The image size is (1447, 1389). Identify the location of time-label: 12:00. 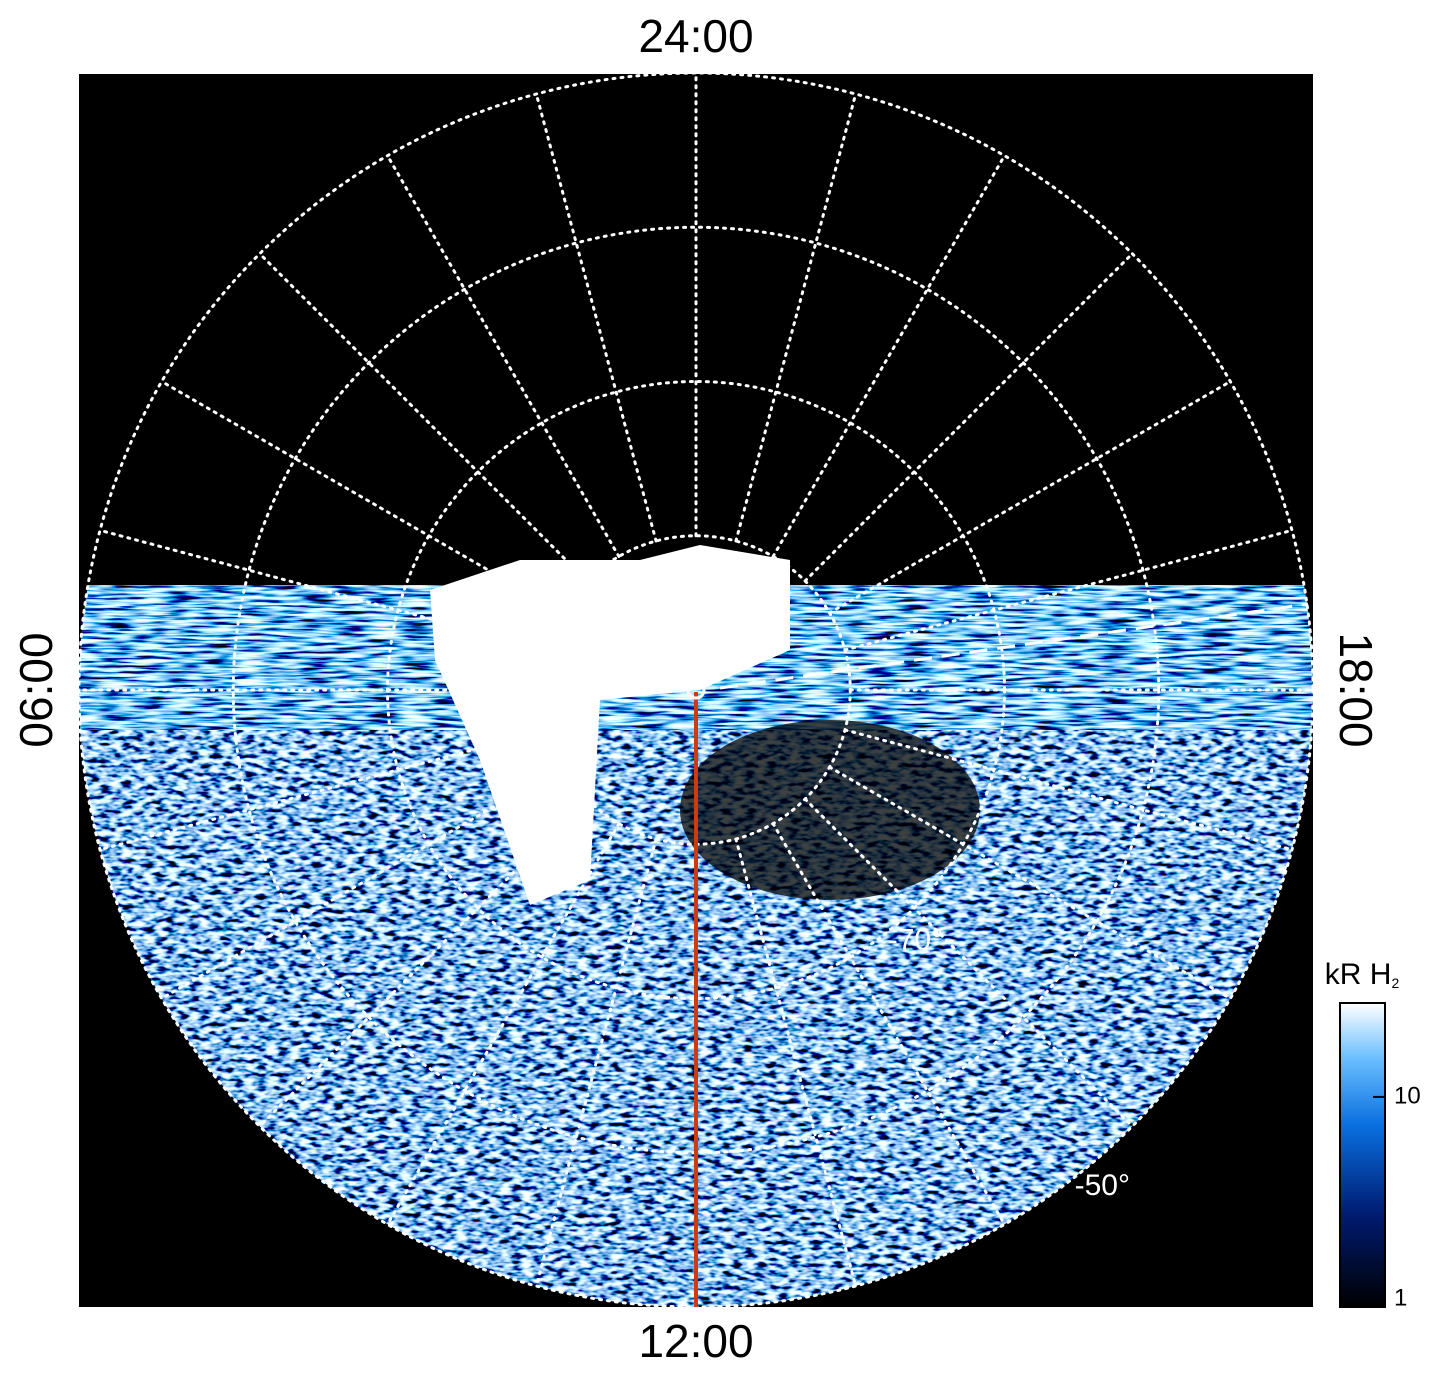
(695, 1341).